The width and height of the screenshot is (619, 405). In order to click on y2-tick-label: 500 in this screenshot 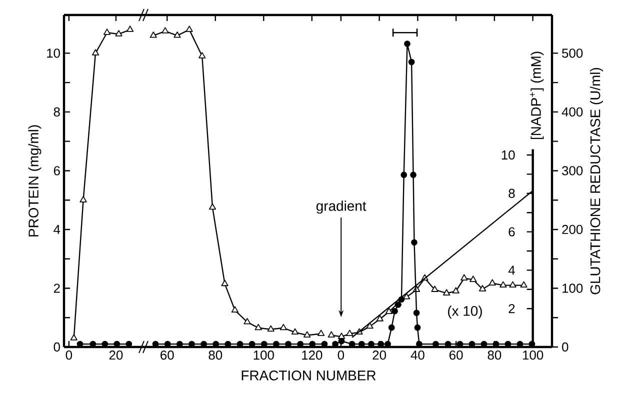, I will do `click(572, 53)`.